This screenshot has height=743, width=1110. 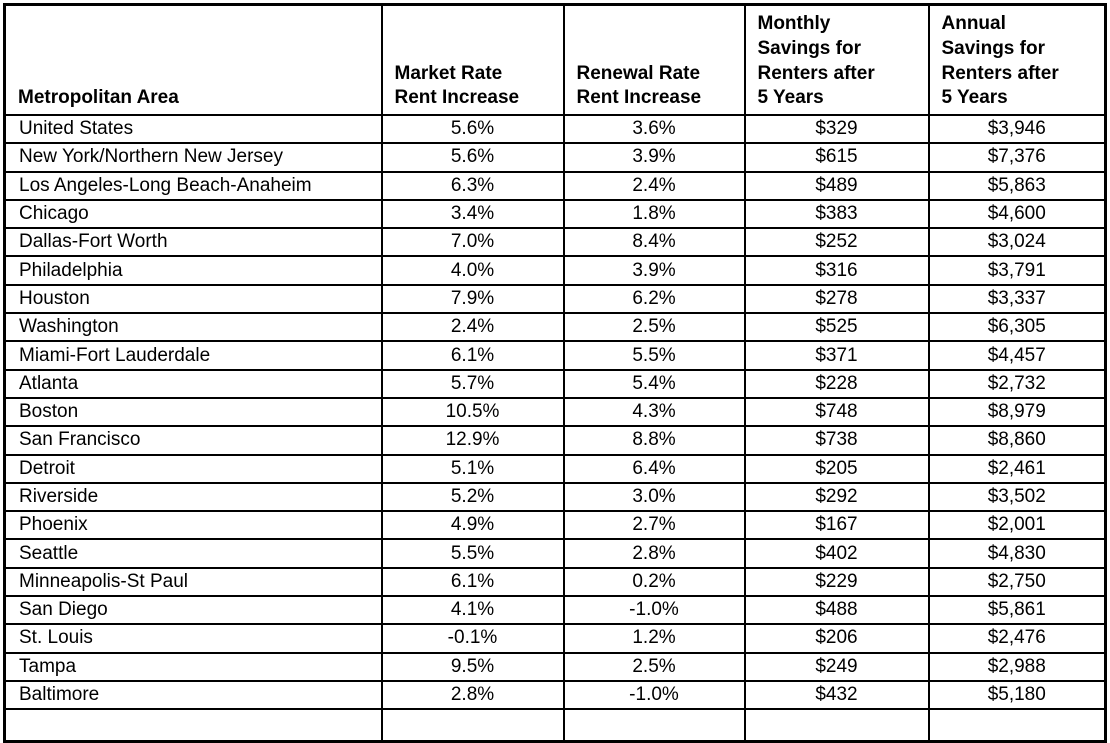 What do you see at coordinates (193, 299) in the screenshot?
I see `cell-metro_area: Houston` at bounding box center [193, 299].